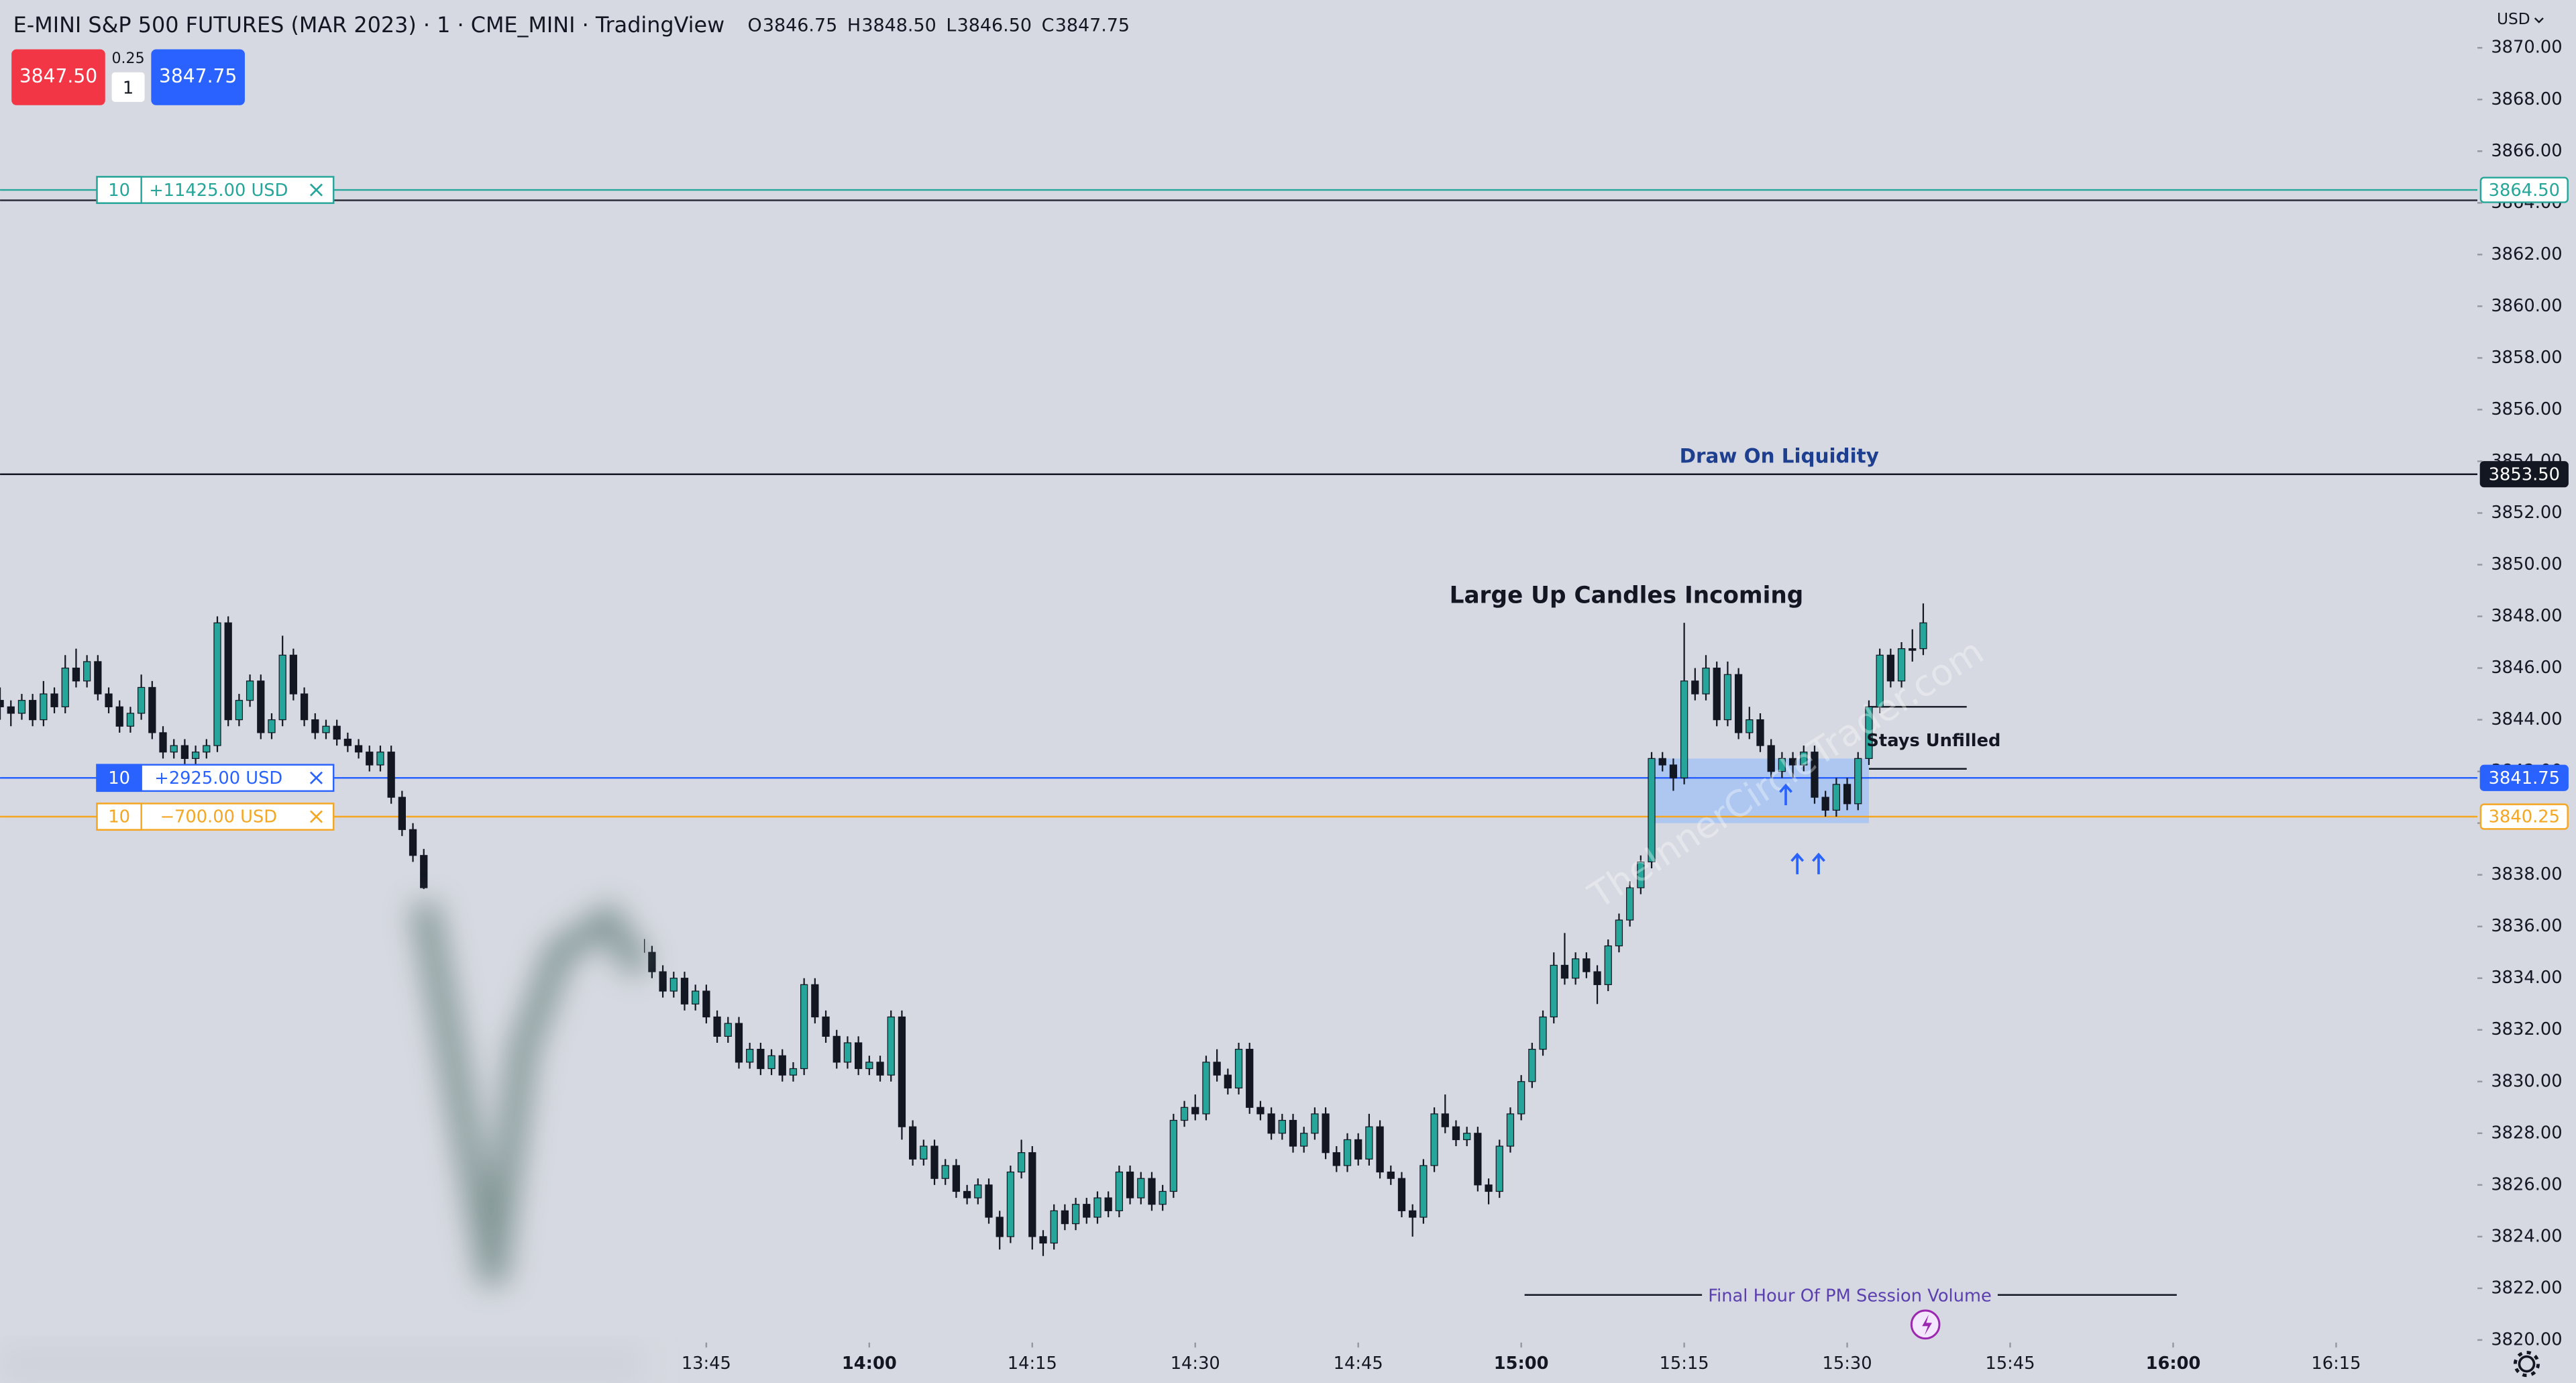  I want to click on blur-mask, so click(322, 1135).